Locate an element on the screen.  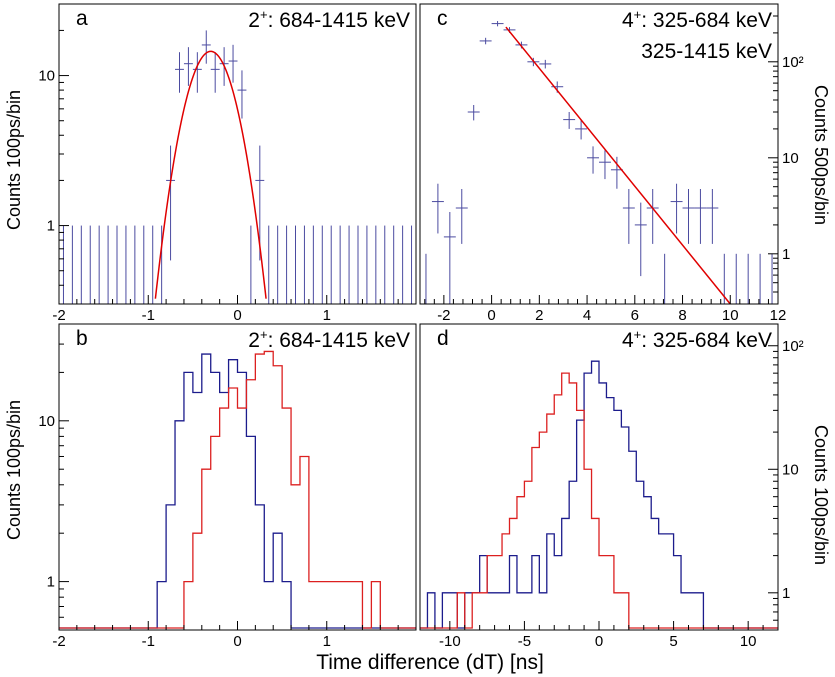
panel-d-xtick-label: 10 is located at coordinates (748, 641).